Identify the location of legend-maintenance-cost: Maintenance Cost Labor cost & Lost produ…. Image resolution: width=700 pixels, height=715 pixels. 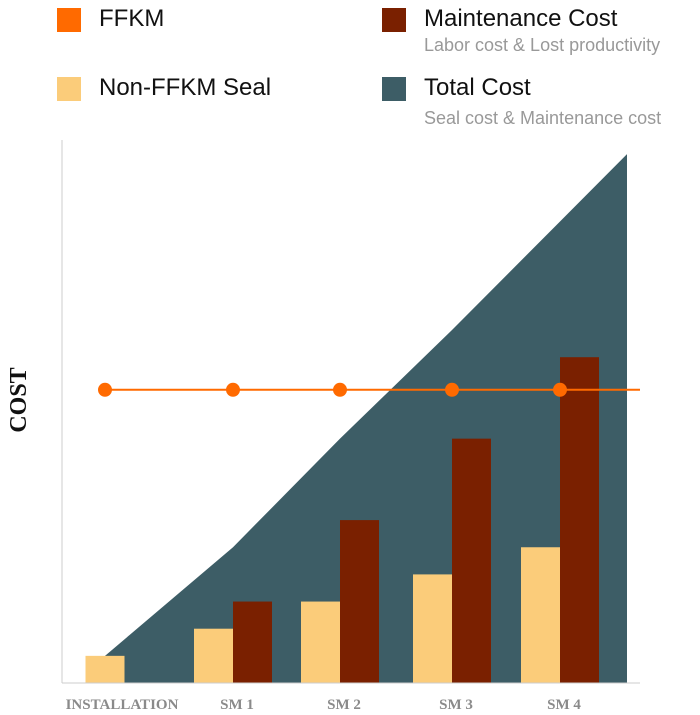
(521, 30).